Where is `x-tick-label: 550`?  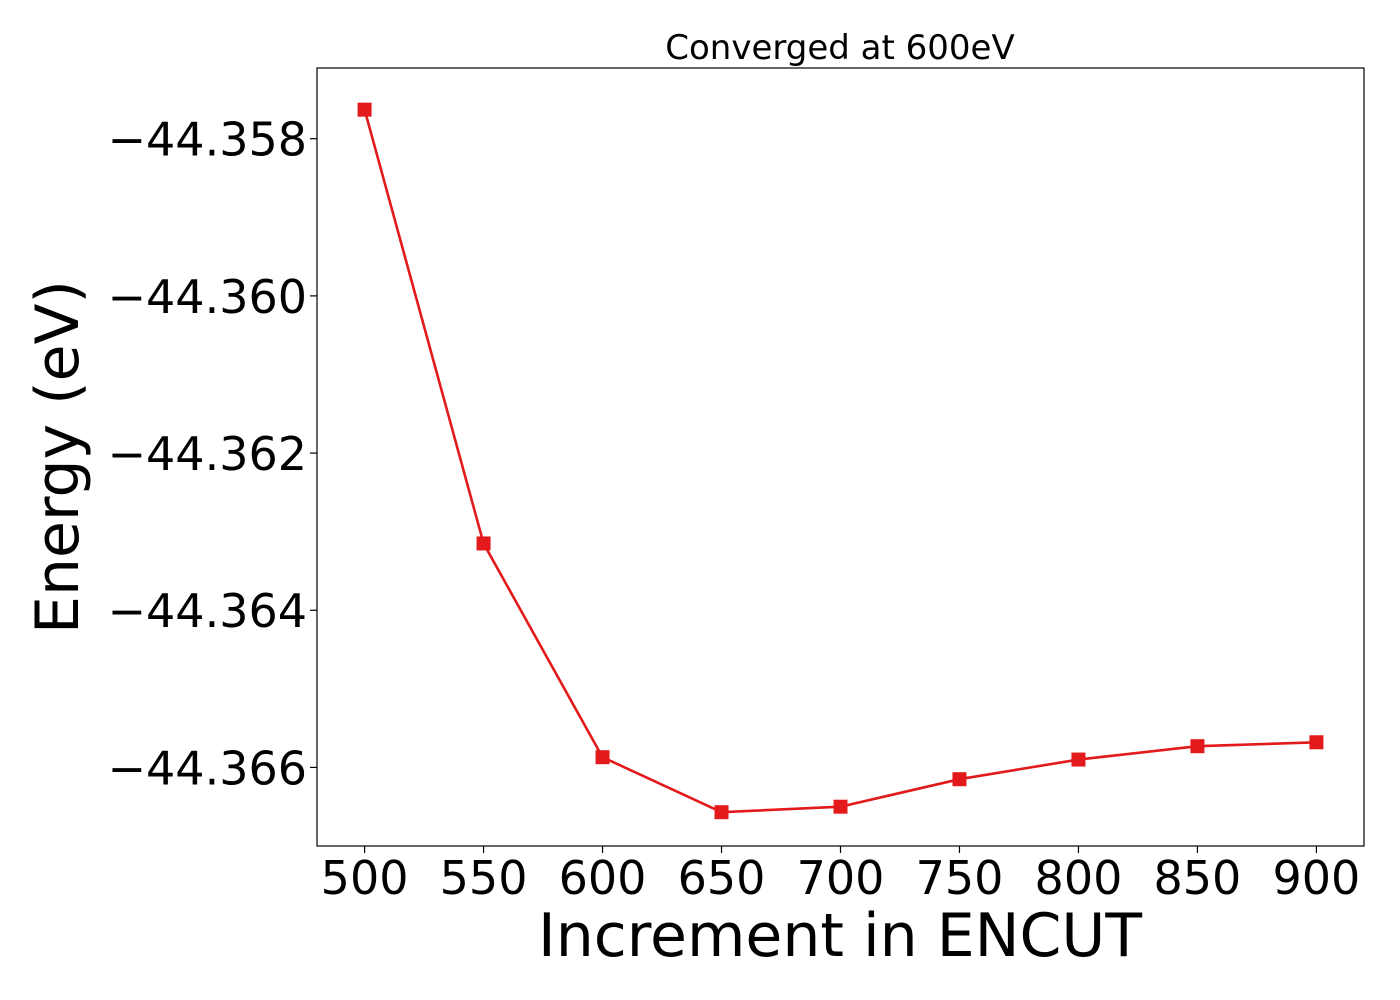
x-tick-label: 550 is located at coordinates (484, 878).